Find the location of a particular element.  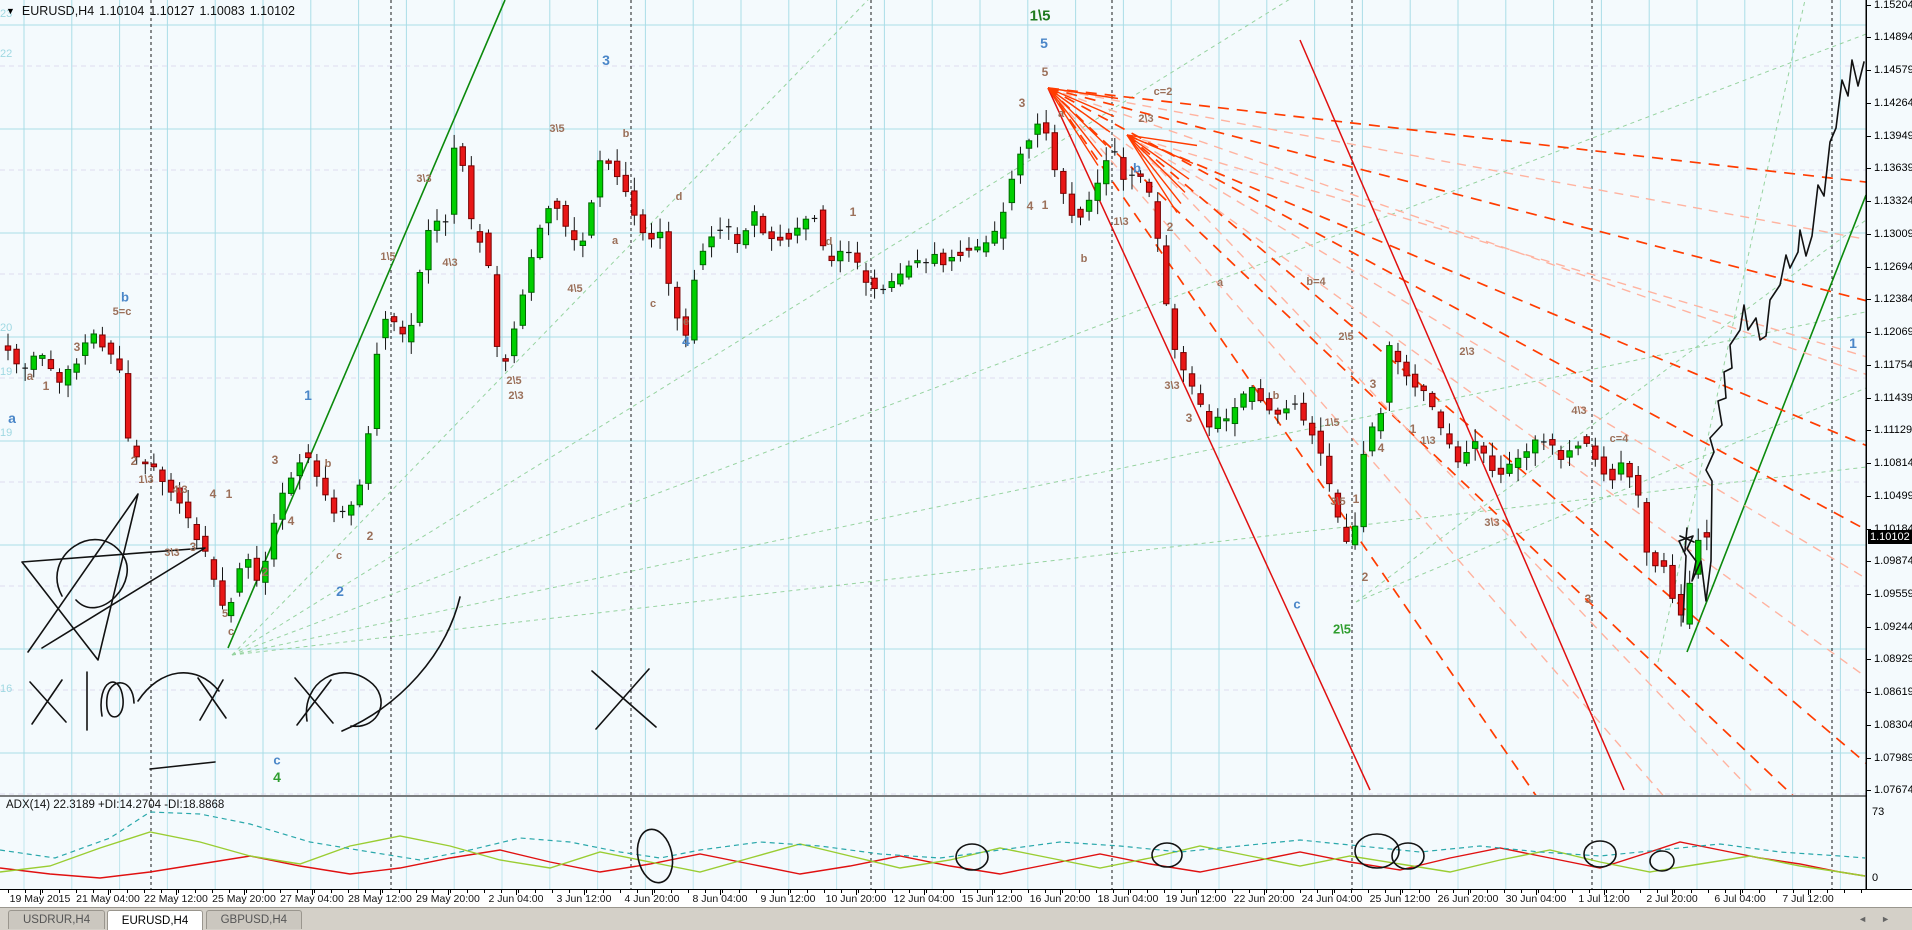

time-label: 24 Jun 04:00 is located at coordinates (1332, 899).